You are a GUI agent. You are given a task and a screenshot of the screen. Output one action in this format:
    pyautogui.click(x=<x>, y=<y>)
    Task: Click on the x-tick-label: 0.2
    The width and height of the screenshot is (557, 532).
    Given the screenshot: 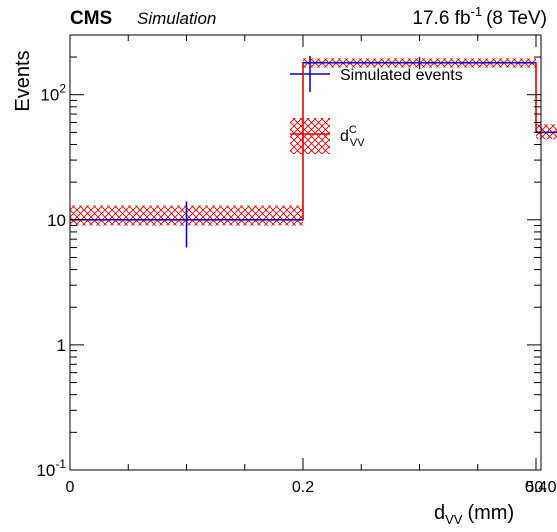 What is the action you would take?
    pyautogui.click(x=303, y=487)
    